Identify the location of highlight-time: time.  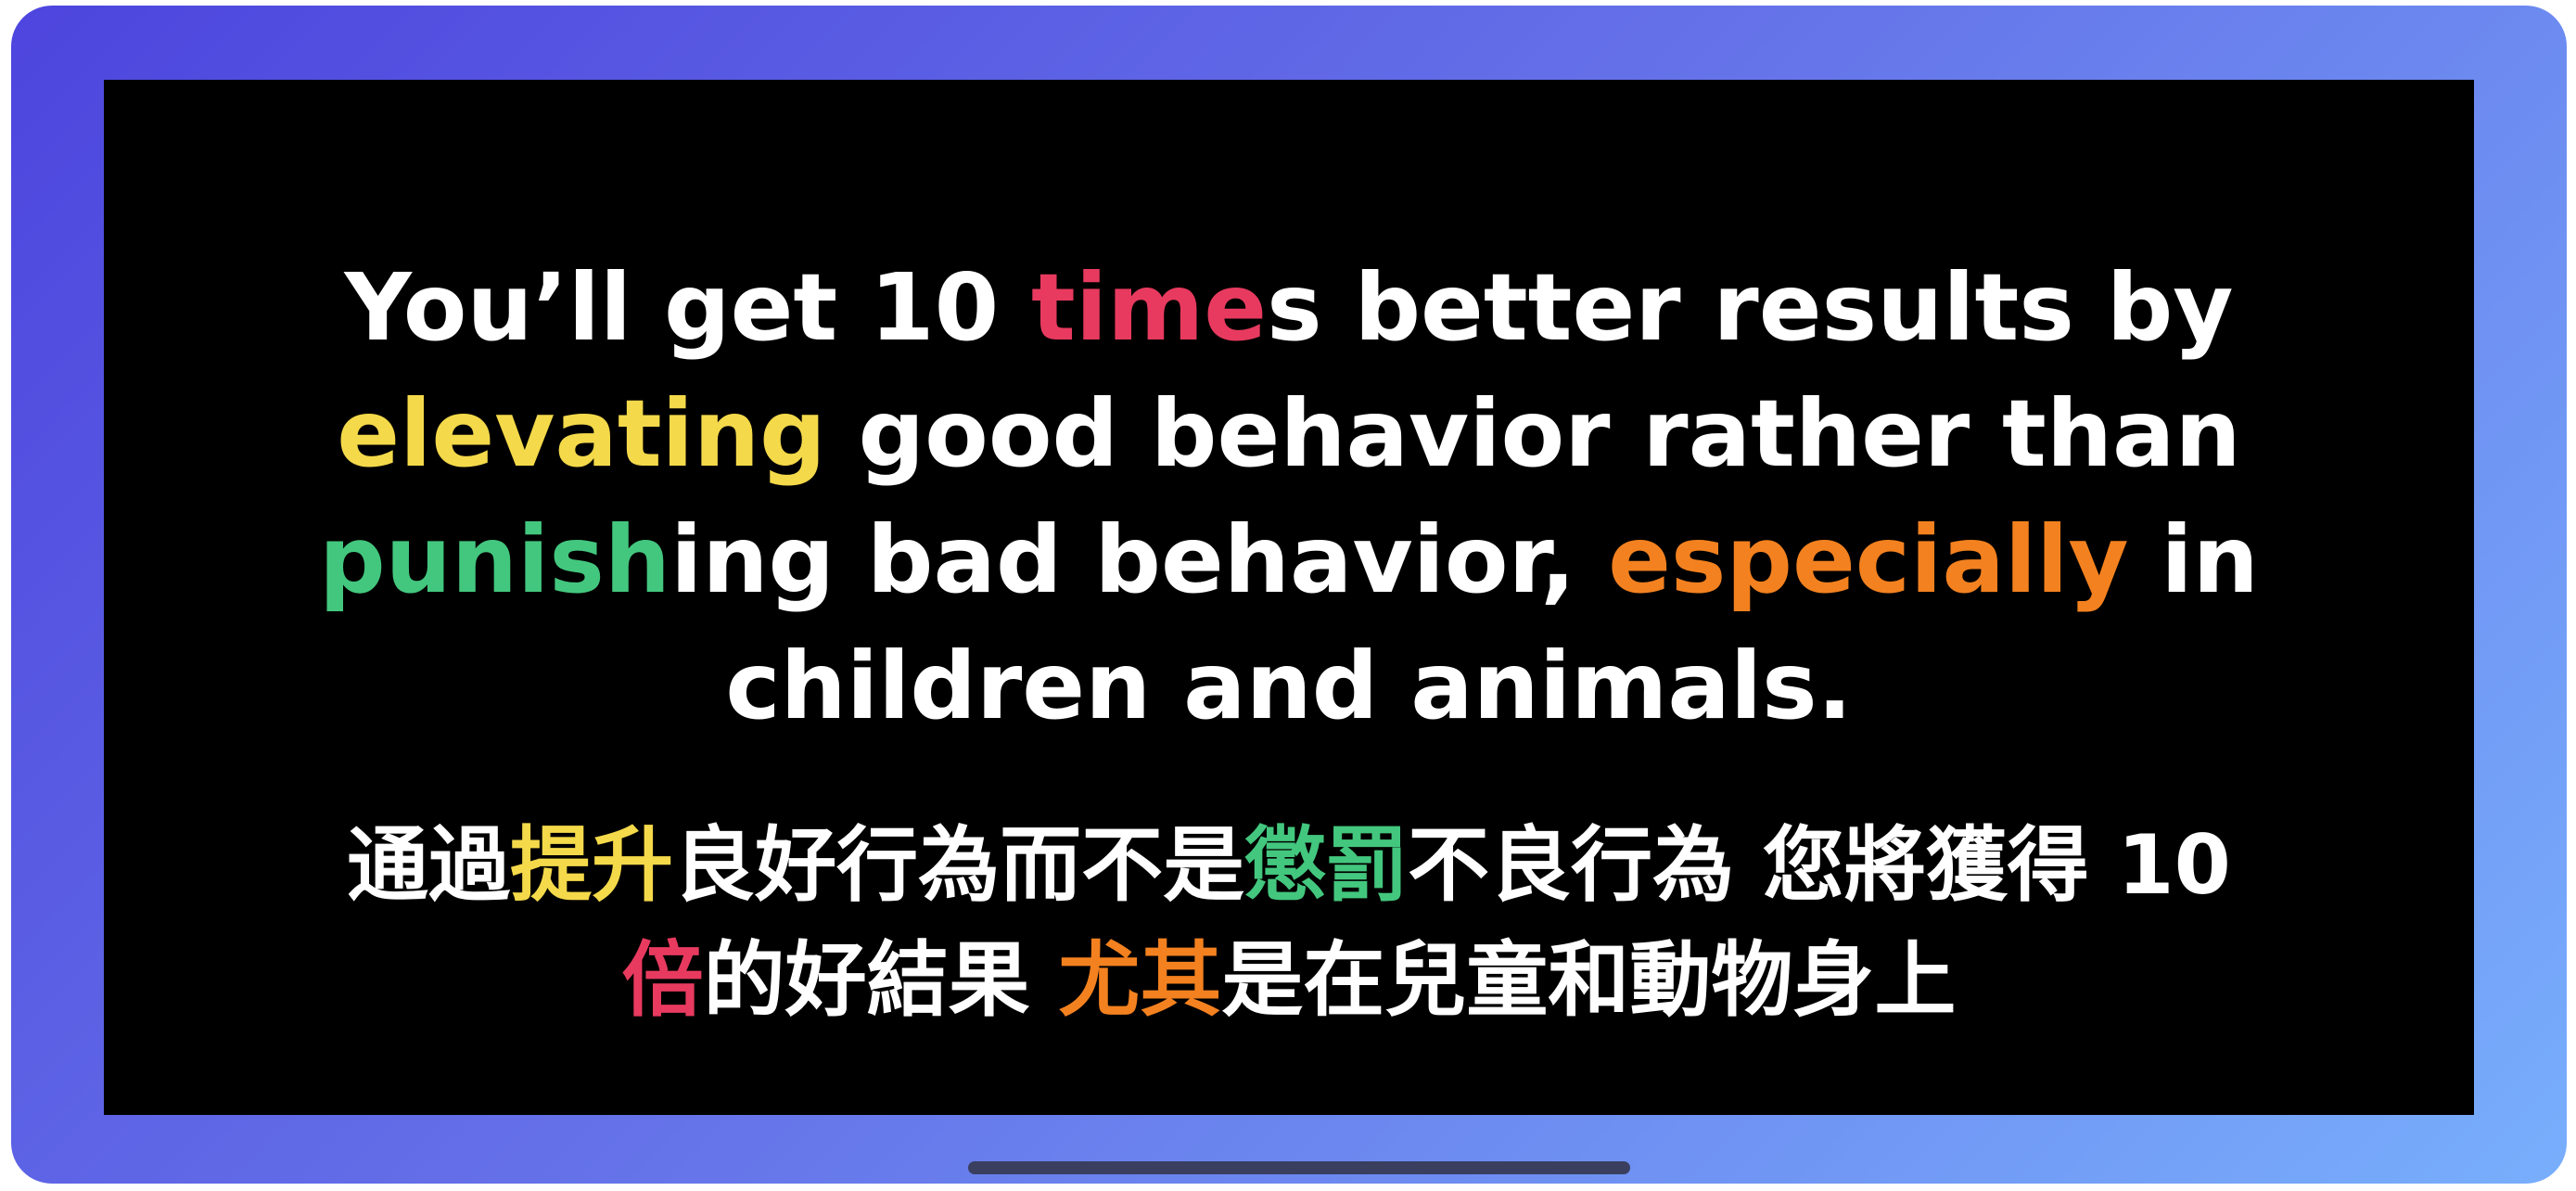
(1149, 308).